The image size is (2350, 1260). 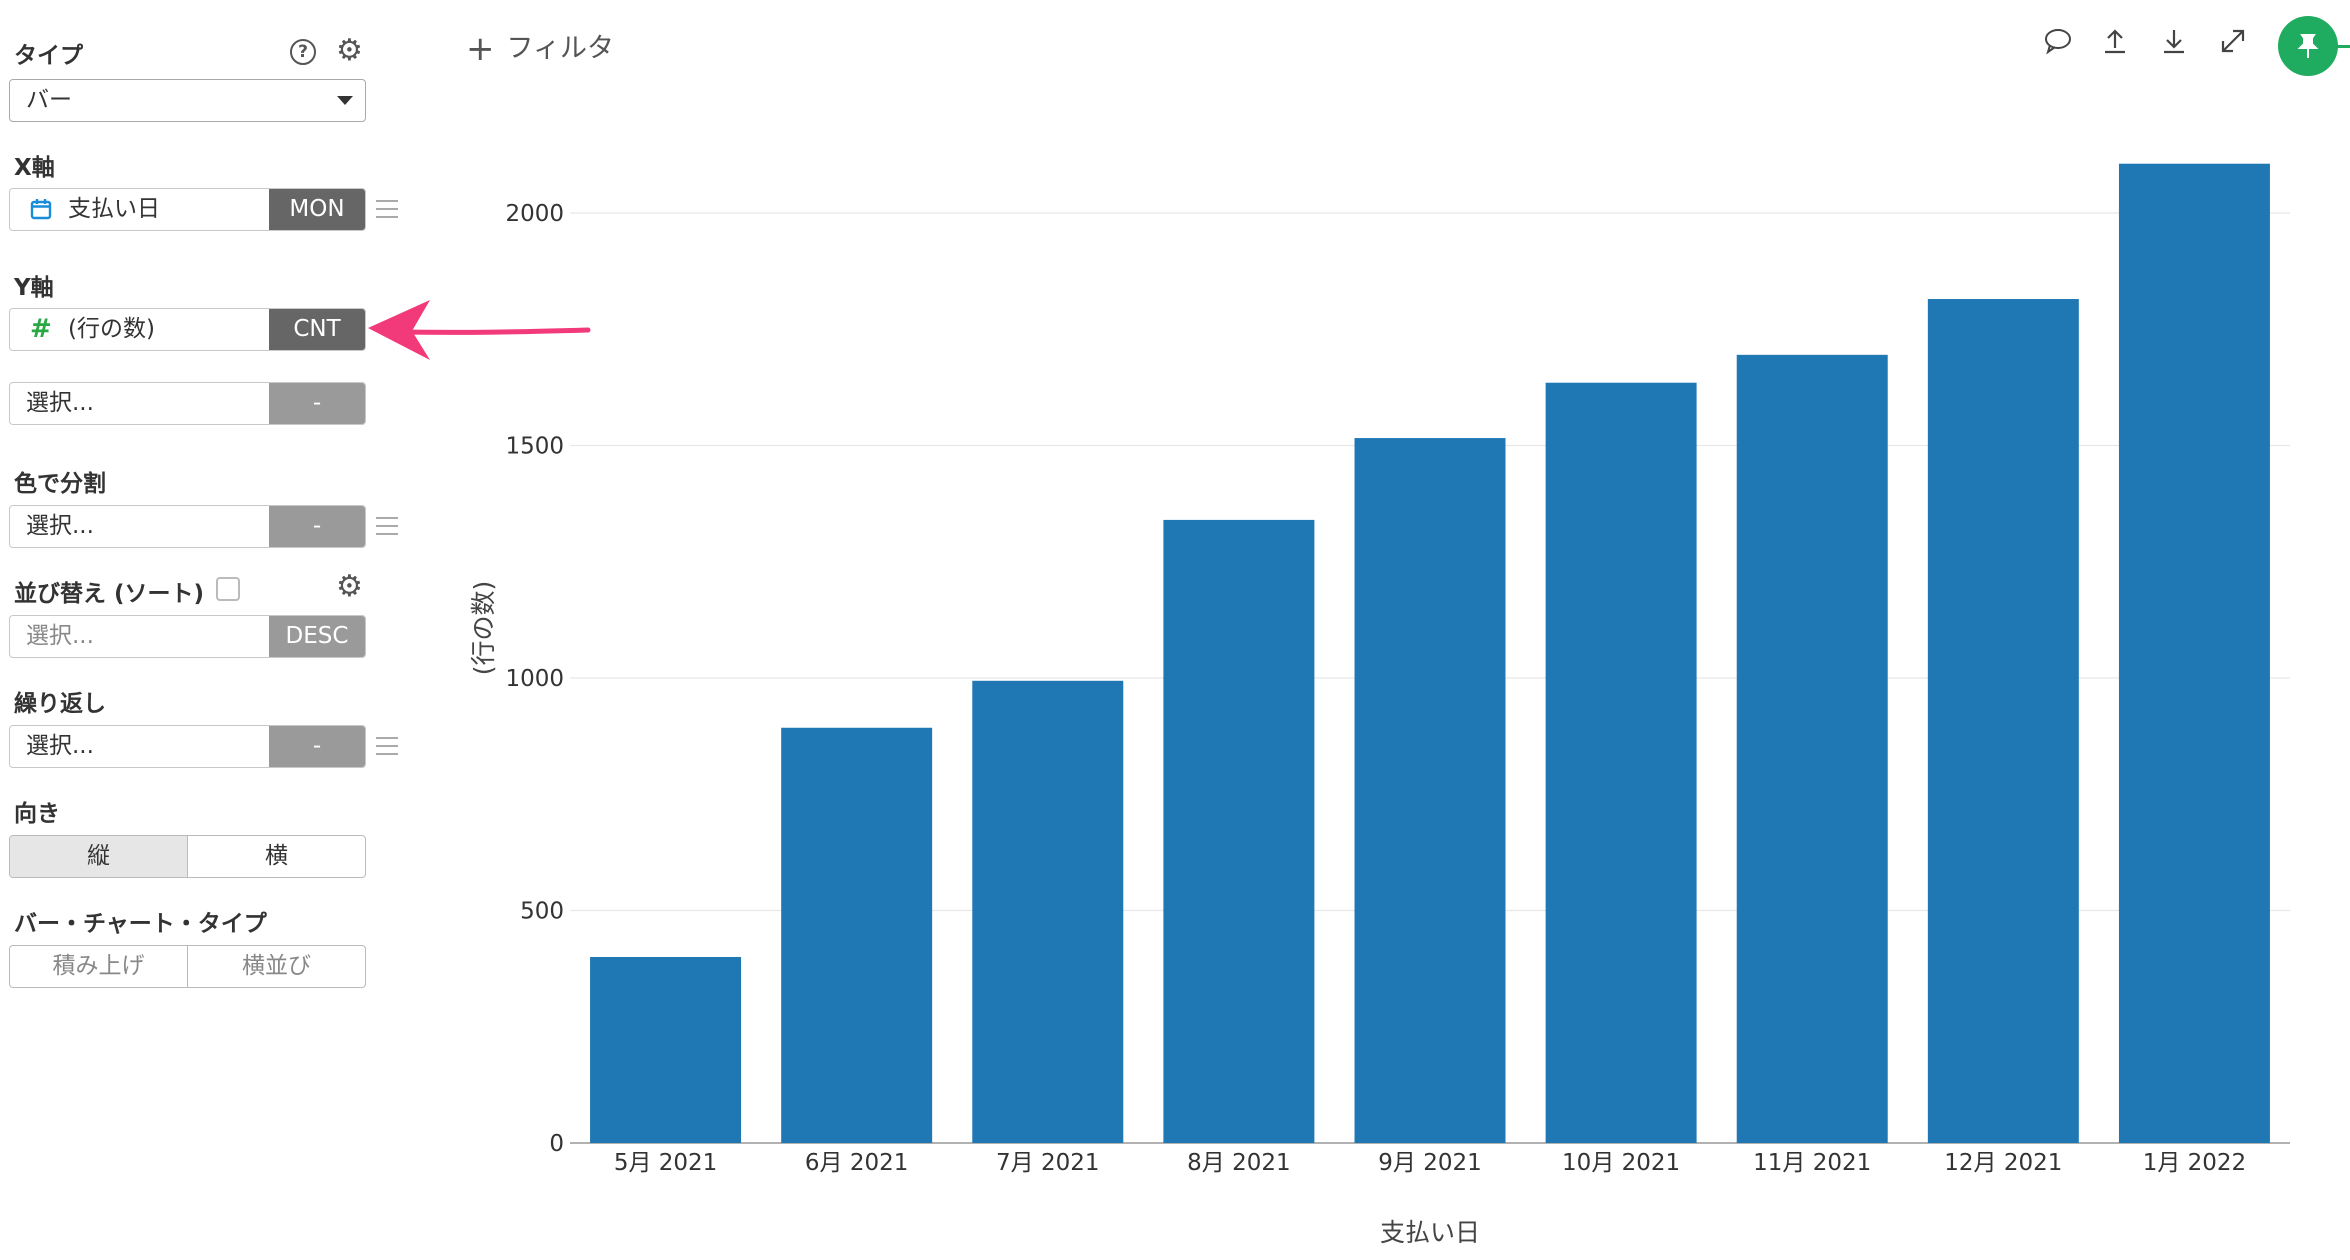 I want to click on hash-icon: #, so click(x=41, y=329).